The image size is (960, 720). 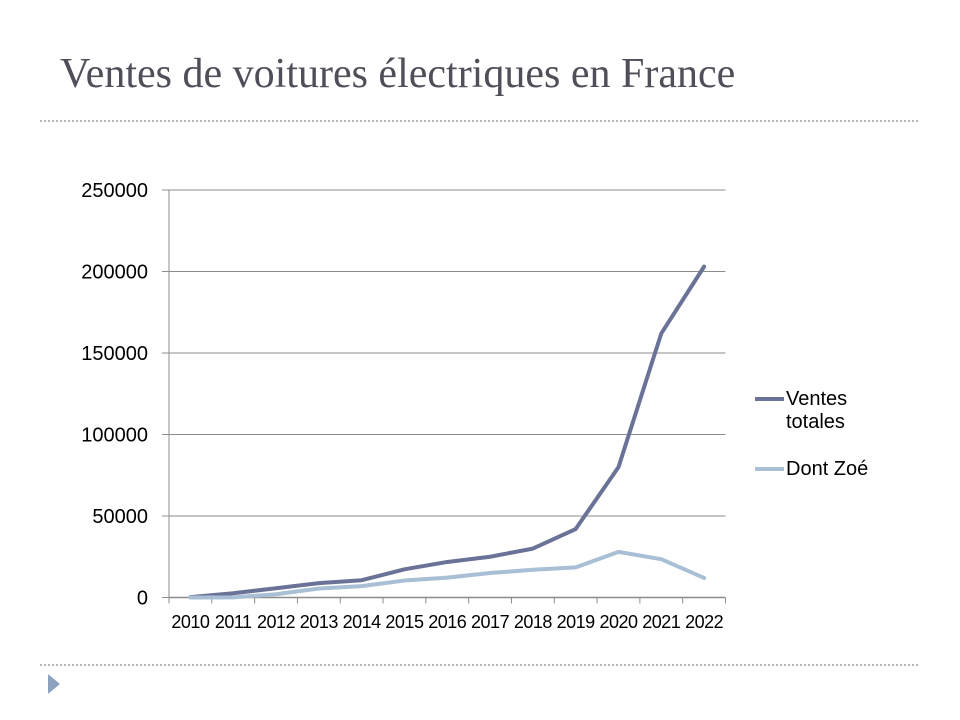 What do you see at coordinates (769, 399) in the screenshot?
I see `legend-swatch-ventes-totales` at bounding box center [769, 399].